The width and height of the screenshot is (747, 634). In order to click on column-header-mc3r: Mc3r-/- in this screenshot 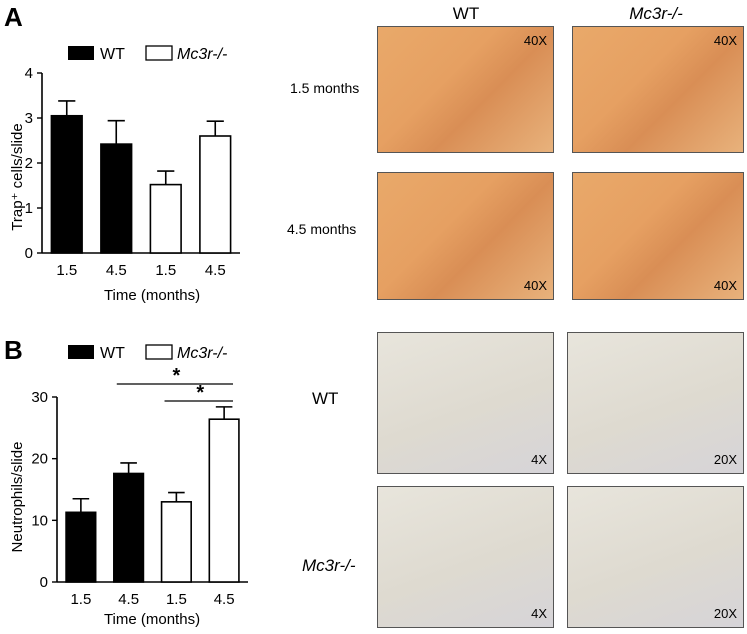, I will do `click(656, 13)`.